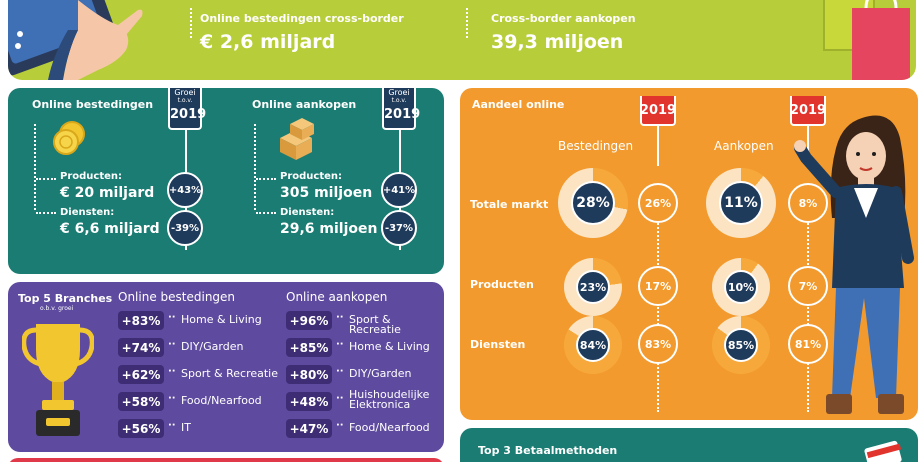 Image resolution: width=924 pixels, height=462 pixels. Describe the element at coordinates (399, 228) in the screenshot. I see `growth-services-right: -37%` at that location.